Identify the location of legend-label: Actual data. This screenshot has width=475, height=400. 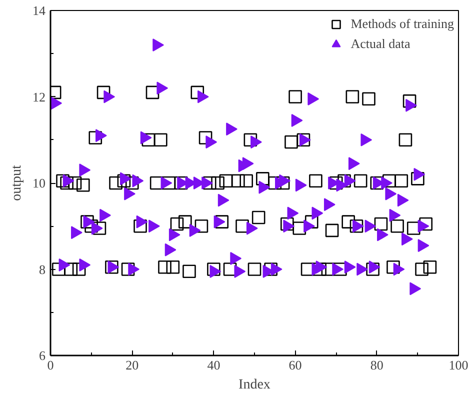
(380, 44).